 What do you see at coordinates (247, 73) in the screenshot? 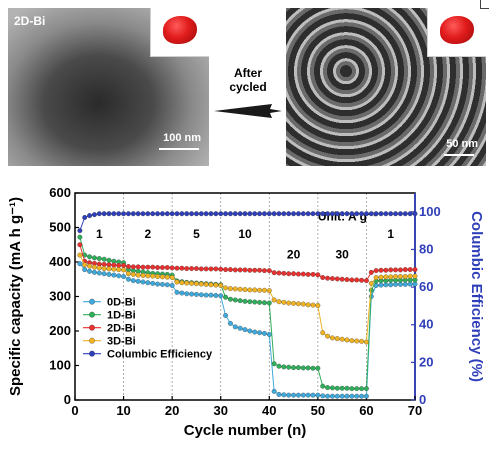
I see `after-cycled-line1: After` at bounding box center [247, 73].